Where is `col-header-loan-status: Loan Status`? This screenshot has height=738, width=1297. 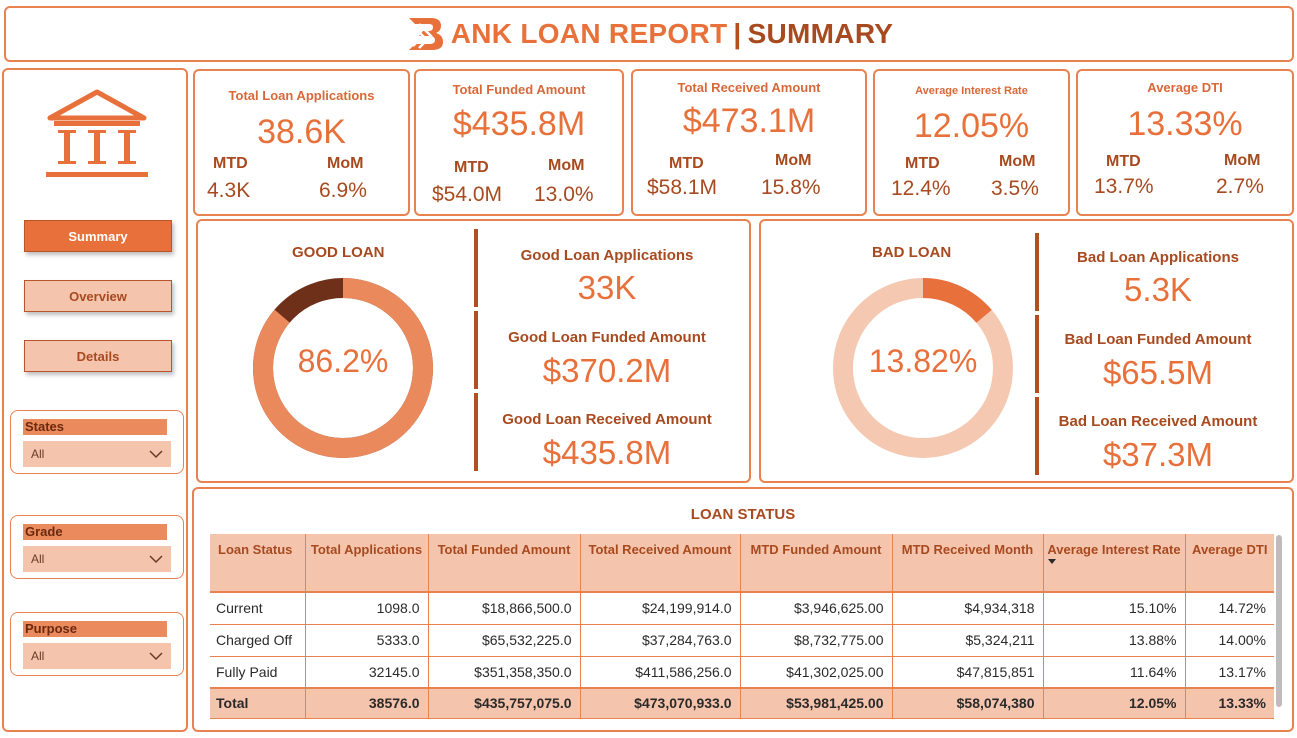 col-header-loan-status: Loan Status is located at coordinates (258, 563).